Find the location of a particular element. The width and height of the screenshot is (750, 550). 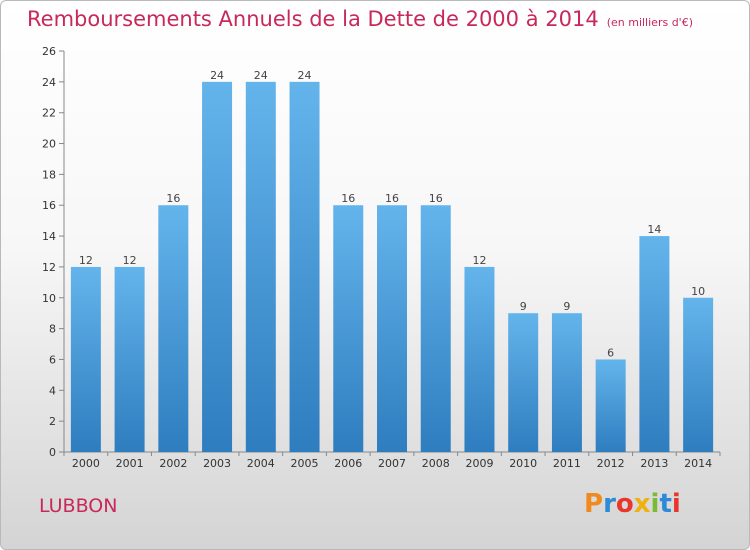

data-label-2008: 16 is located at coordinates (436, 198).